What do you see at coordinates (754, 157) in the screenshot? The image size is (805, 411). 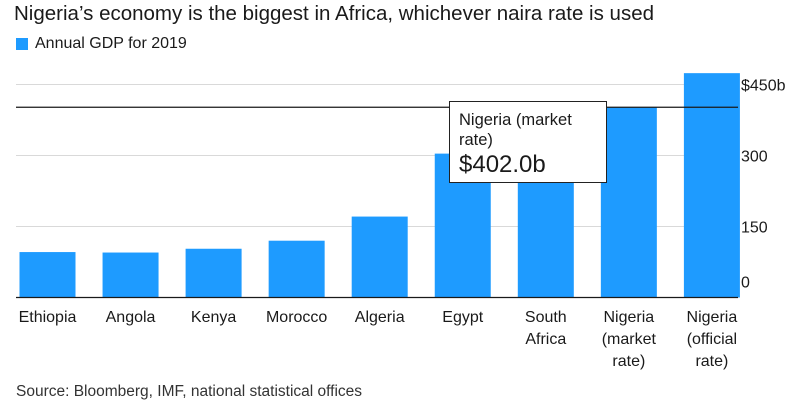 I see `y-tick-label: 300` at bounding box center [754, 157].